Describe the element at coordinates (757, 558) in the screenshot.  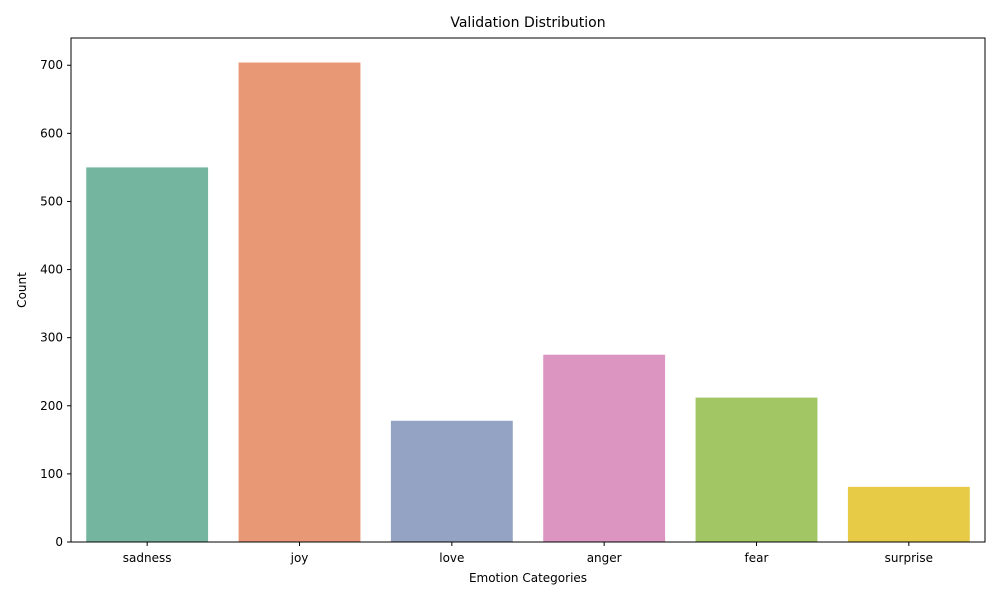
I see `x-tick-label: fear` at that location.